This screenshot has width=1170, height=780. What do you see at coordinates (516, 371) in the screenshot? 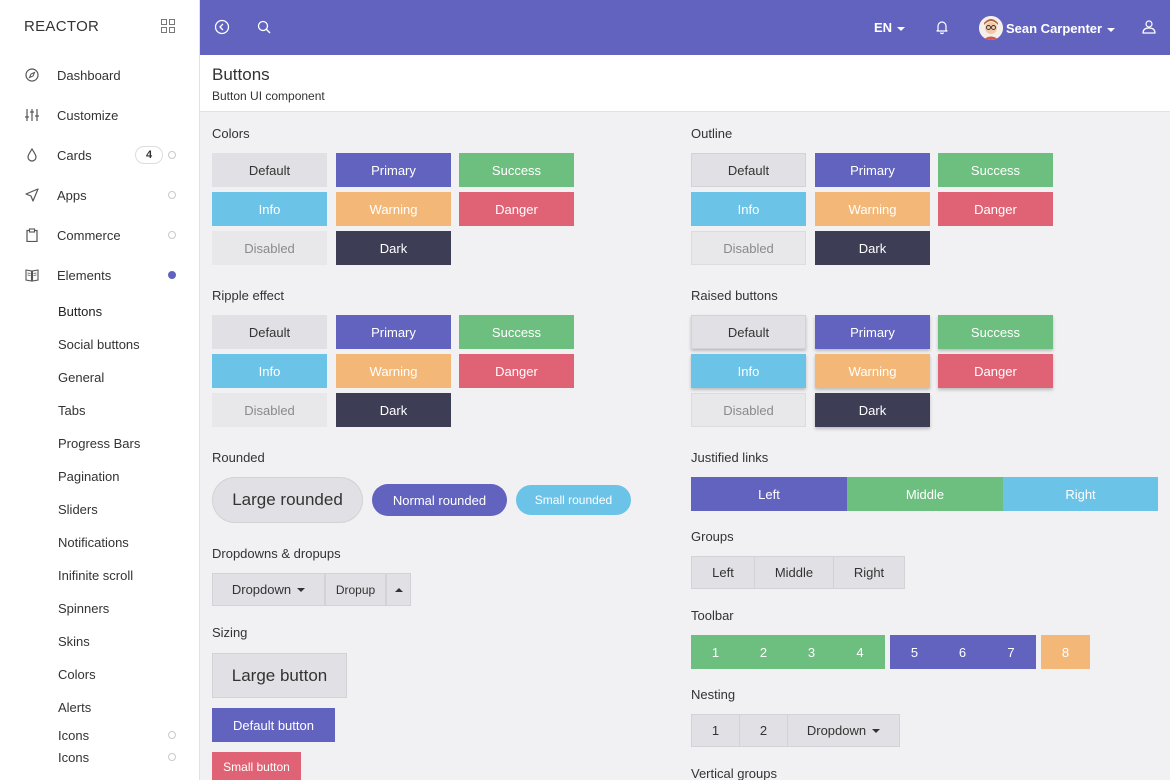
I see `ripple-danger-button: Danger` at bounding box center [516, 371].